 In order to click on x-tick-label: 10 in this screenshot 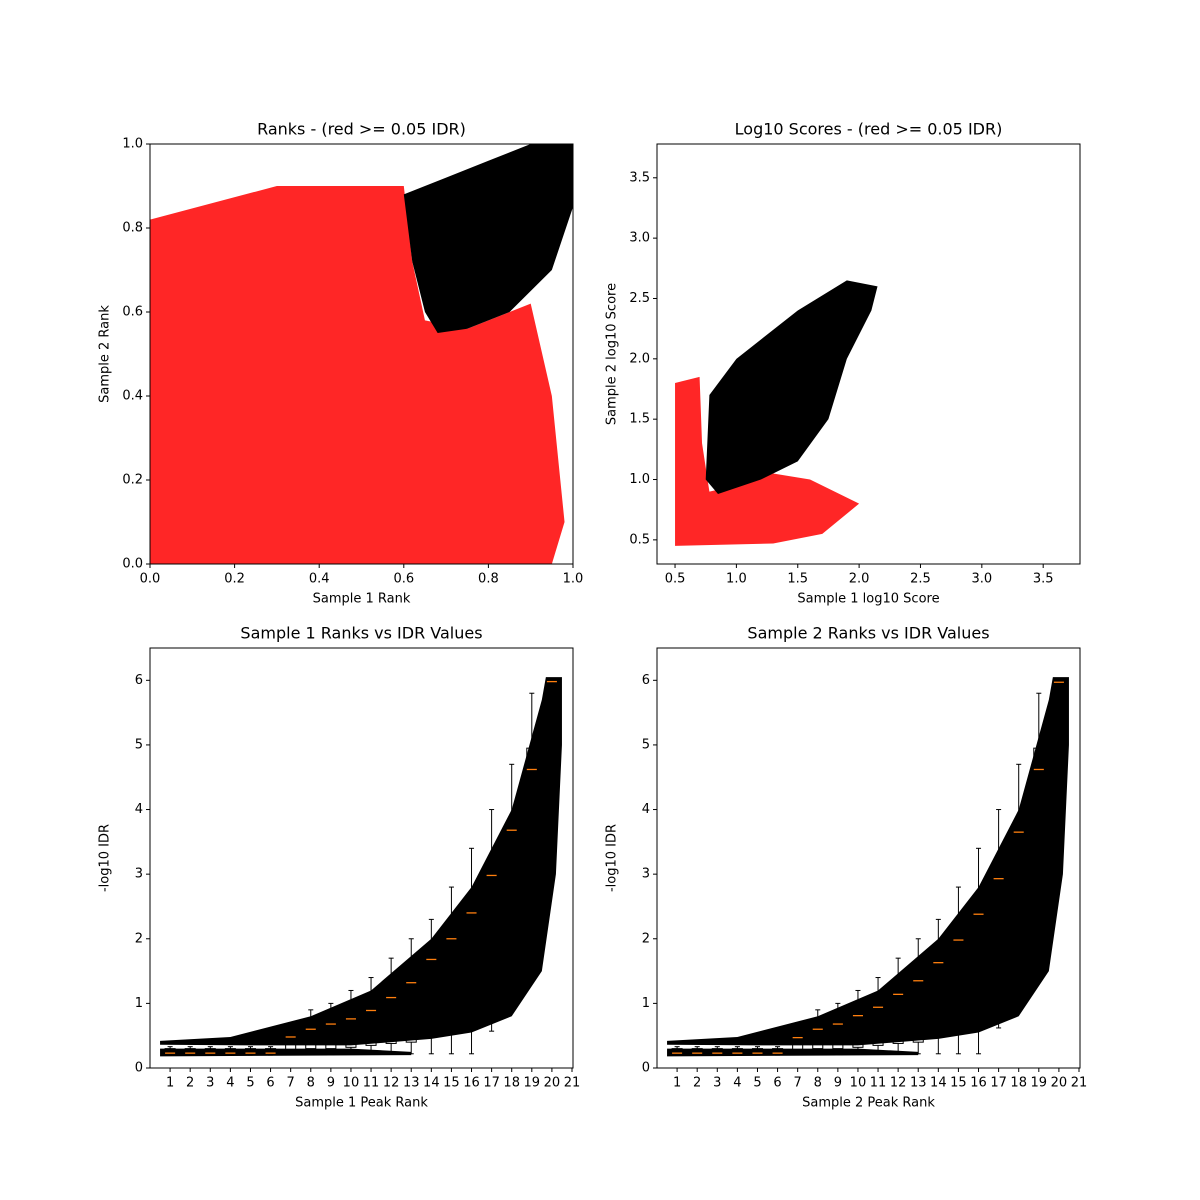, I will do `click(858, 1083)`.